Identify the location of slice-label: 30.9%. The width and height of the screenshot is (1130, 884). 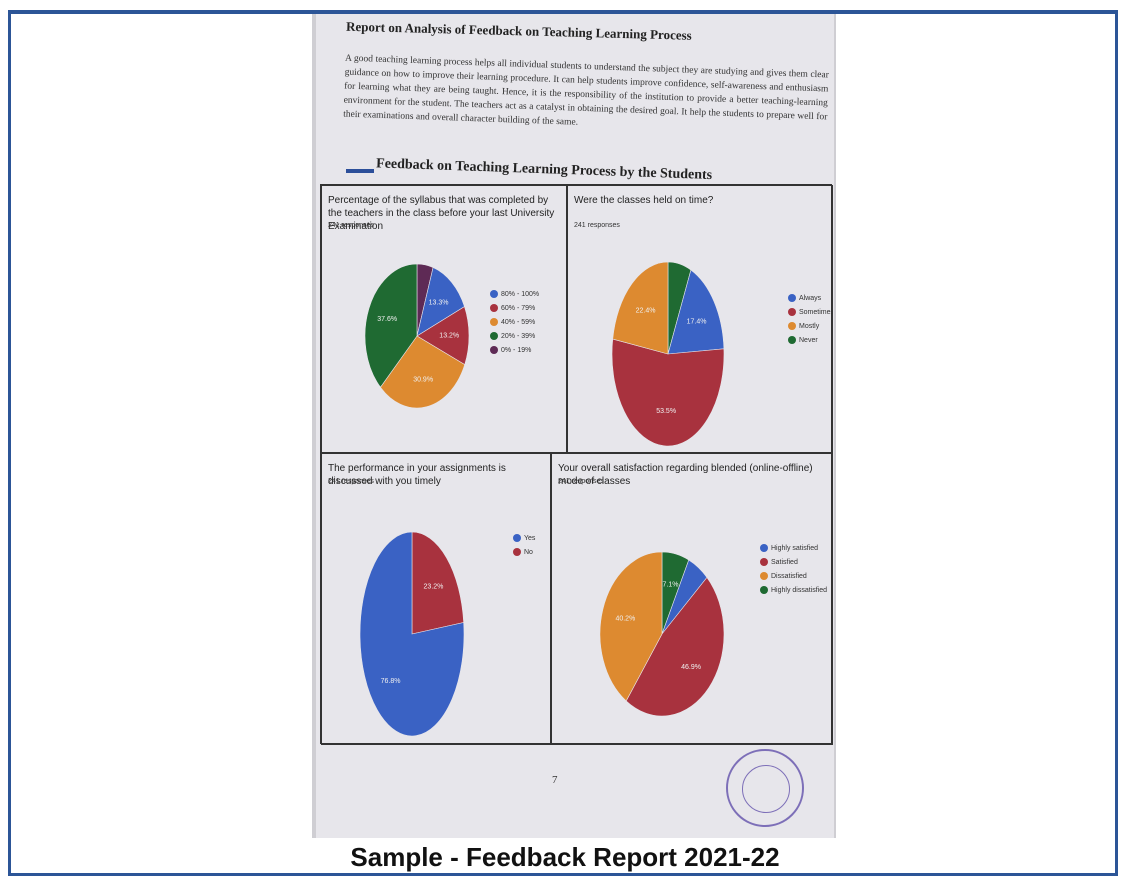
(423, 380).